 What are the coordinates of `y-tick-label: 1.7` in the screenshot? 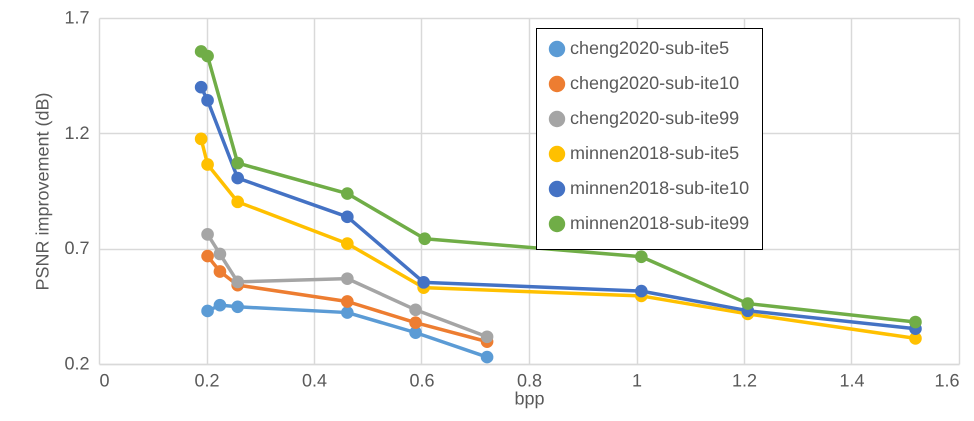 It's located at (77, 18).